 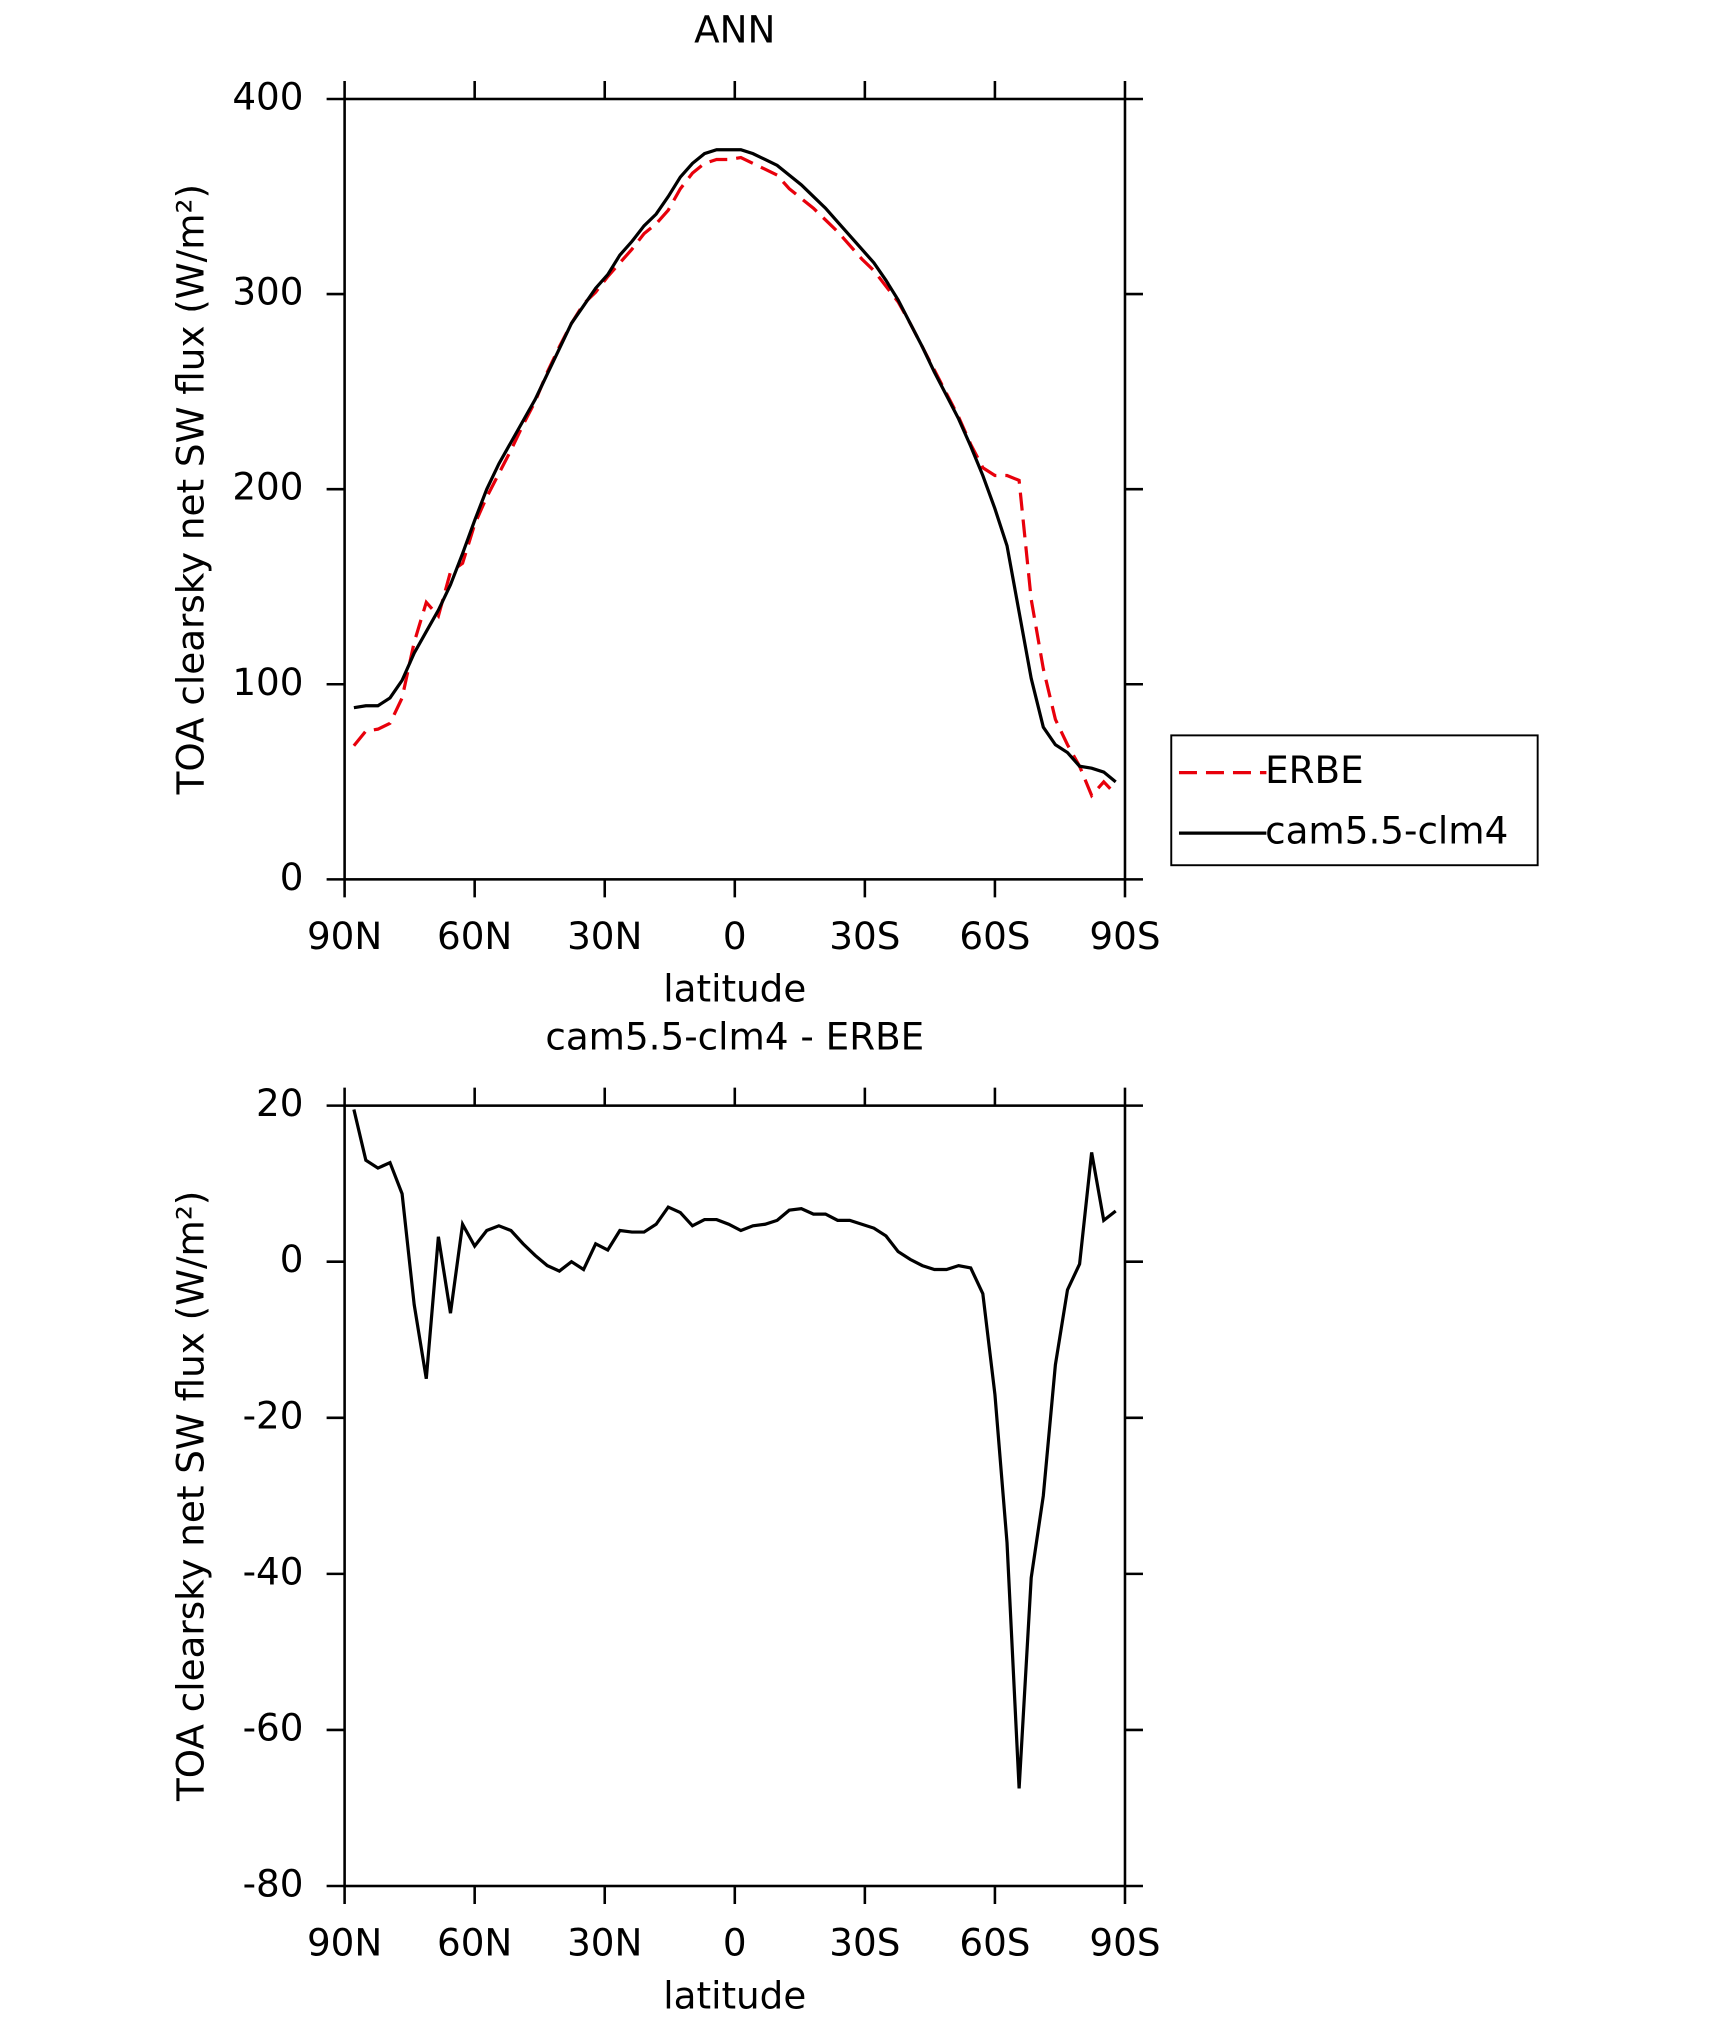 I want to click on y-tick-label: 400, so click(x=267, y=96).